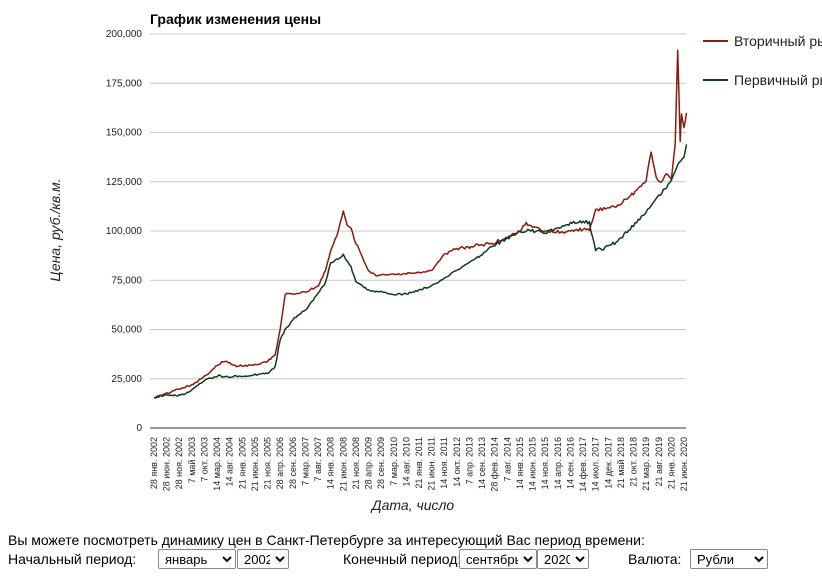 This screenshot has height=580, width=822. I want to click on x-tick-label: 21 май 2018, so click(621, 462).